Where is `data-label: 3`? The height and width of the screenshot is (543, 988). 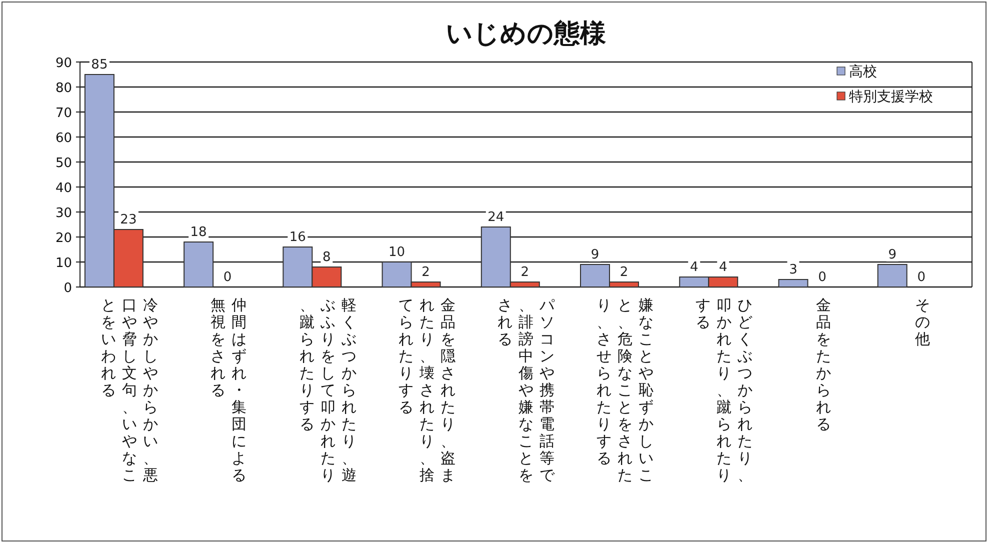
data-label: 3 is located at coordinates (793, 270).